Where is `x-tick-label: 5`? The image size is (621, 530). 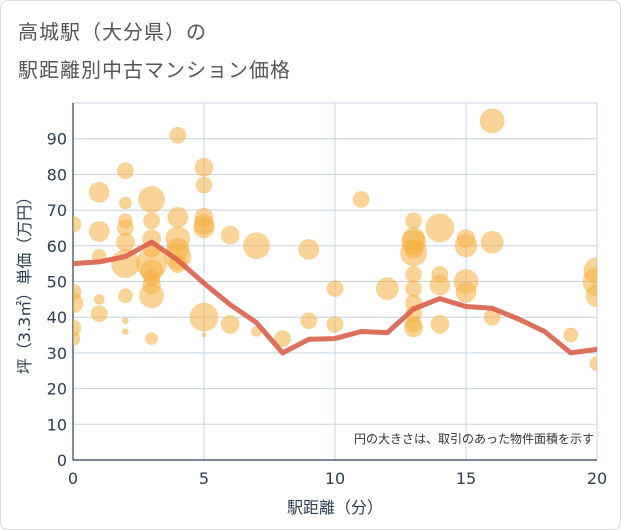 x-tick-label: 5 is located at coordinates (204, 478).